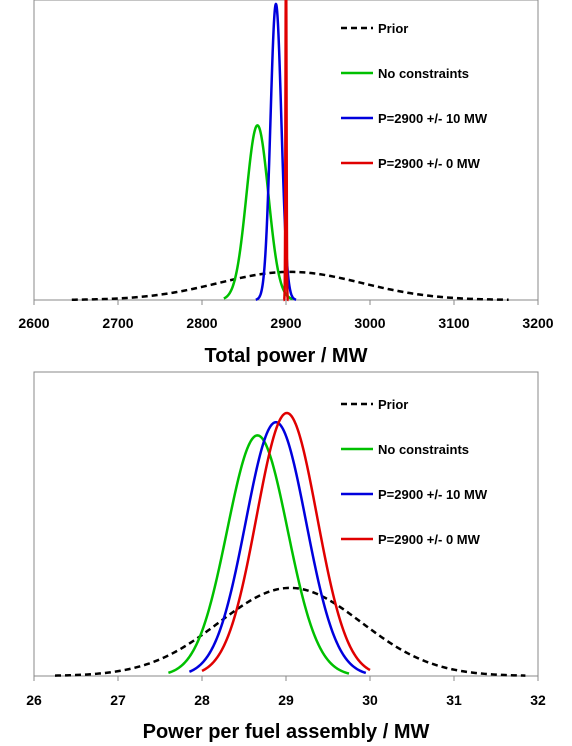 The width and height of the screenshot is (572, 746). I want to click on x-tick-label: 2600, so click(33, 323).